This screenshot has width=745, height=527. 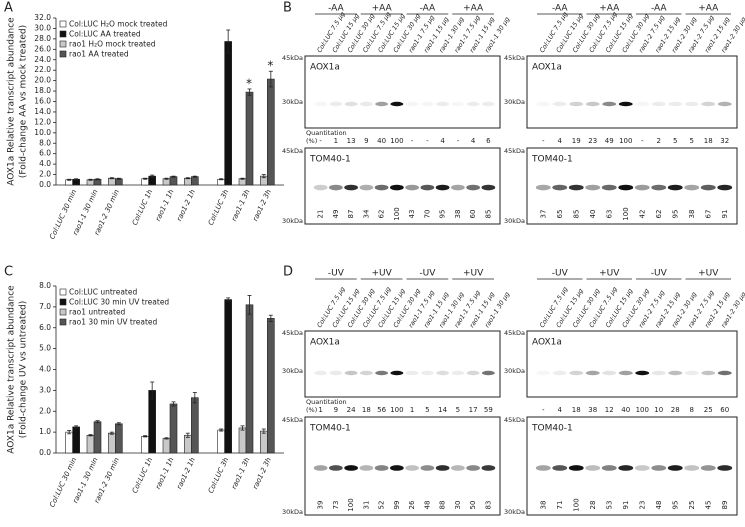 I want to click on legend-label: Col:LUC AA treated, so click(x=105, y=34).